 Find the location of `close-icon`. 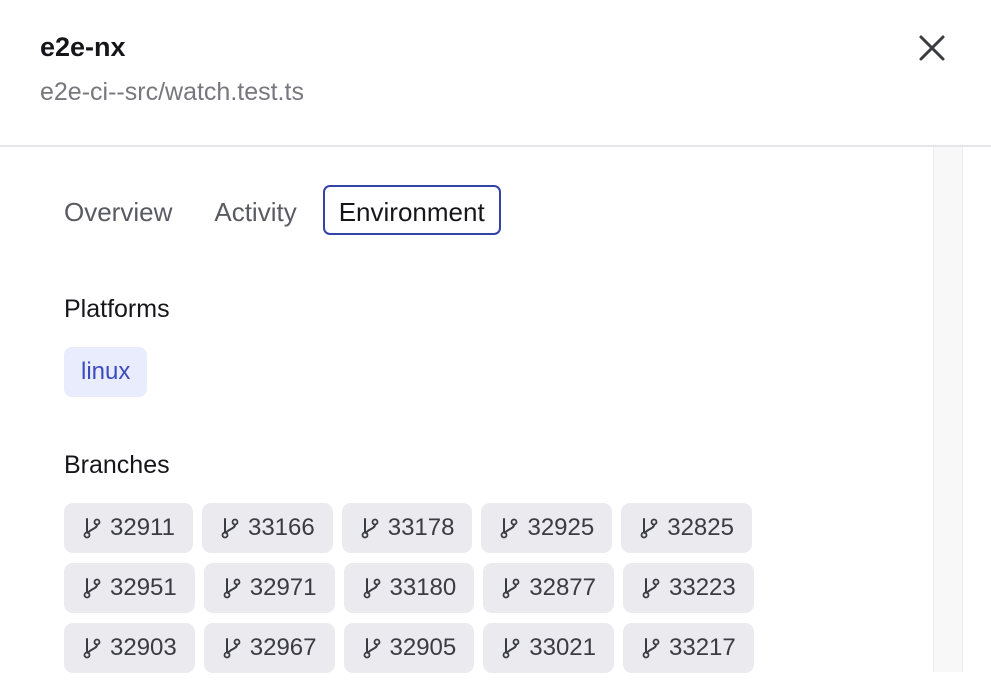

close-icon is located at coordinates (932, 48).